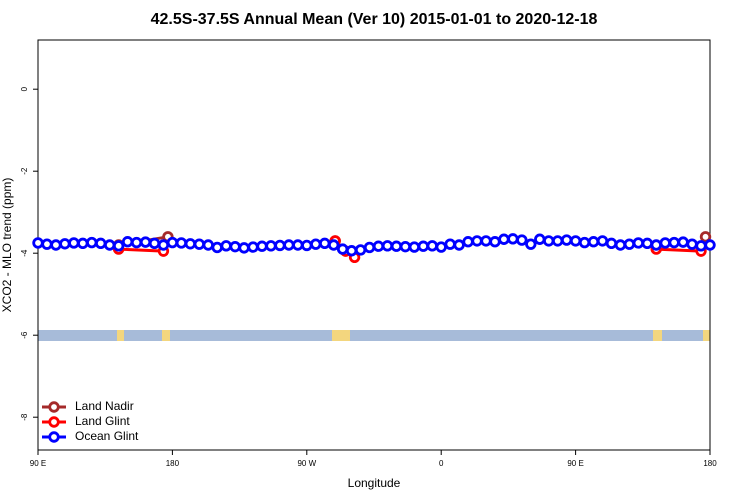  I want to click on y-tick-label: -8, so click(24, 417).